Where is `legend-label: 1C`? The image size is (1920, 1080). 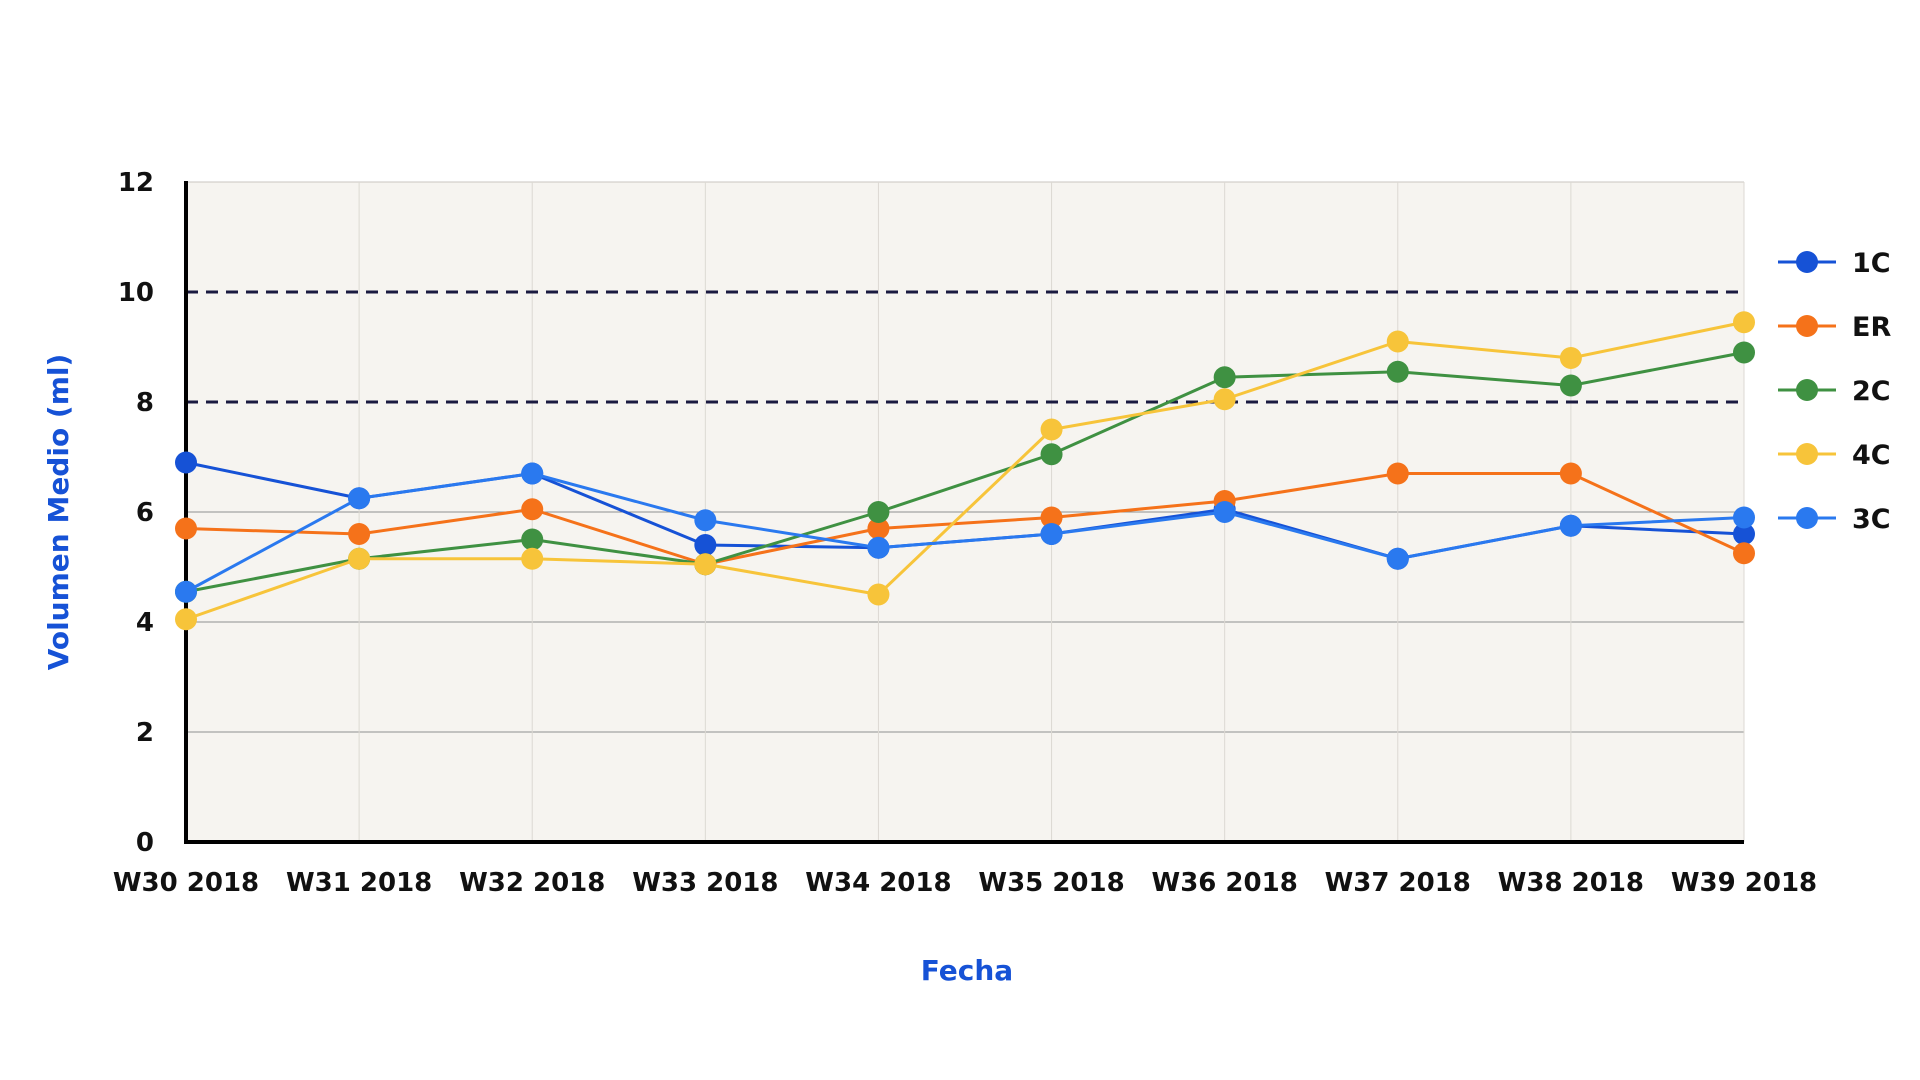
legend-label: 1C is located at coordinates (1871, 263).